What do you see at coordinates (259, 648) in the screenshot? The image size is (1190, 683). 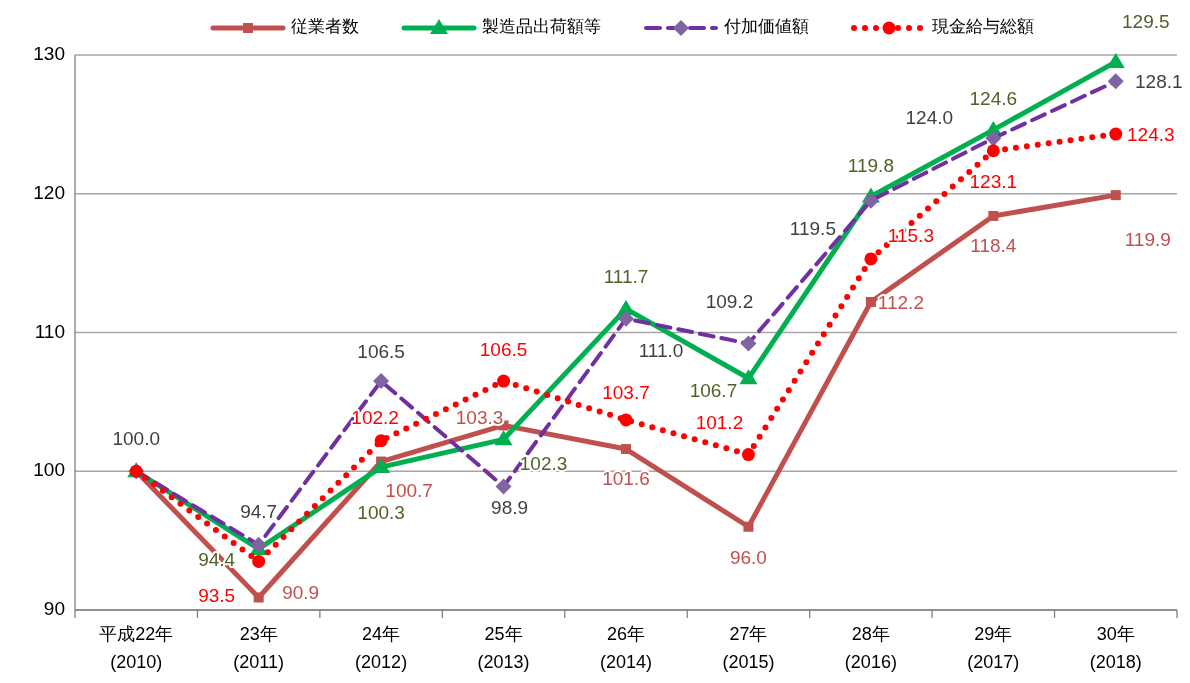 I see `x-tick-label: 23年 (2011)` at bounding box center [259, 648].